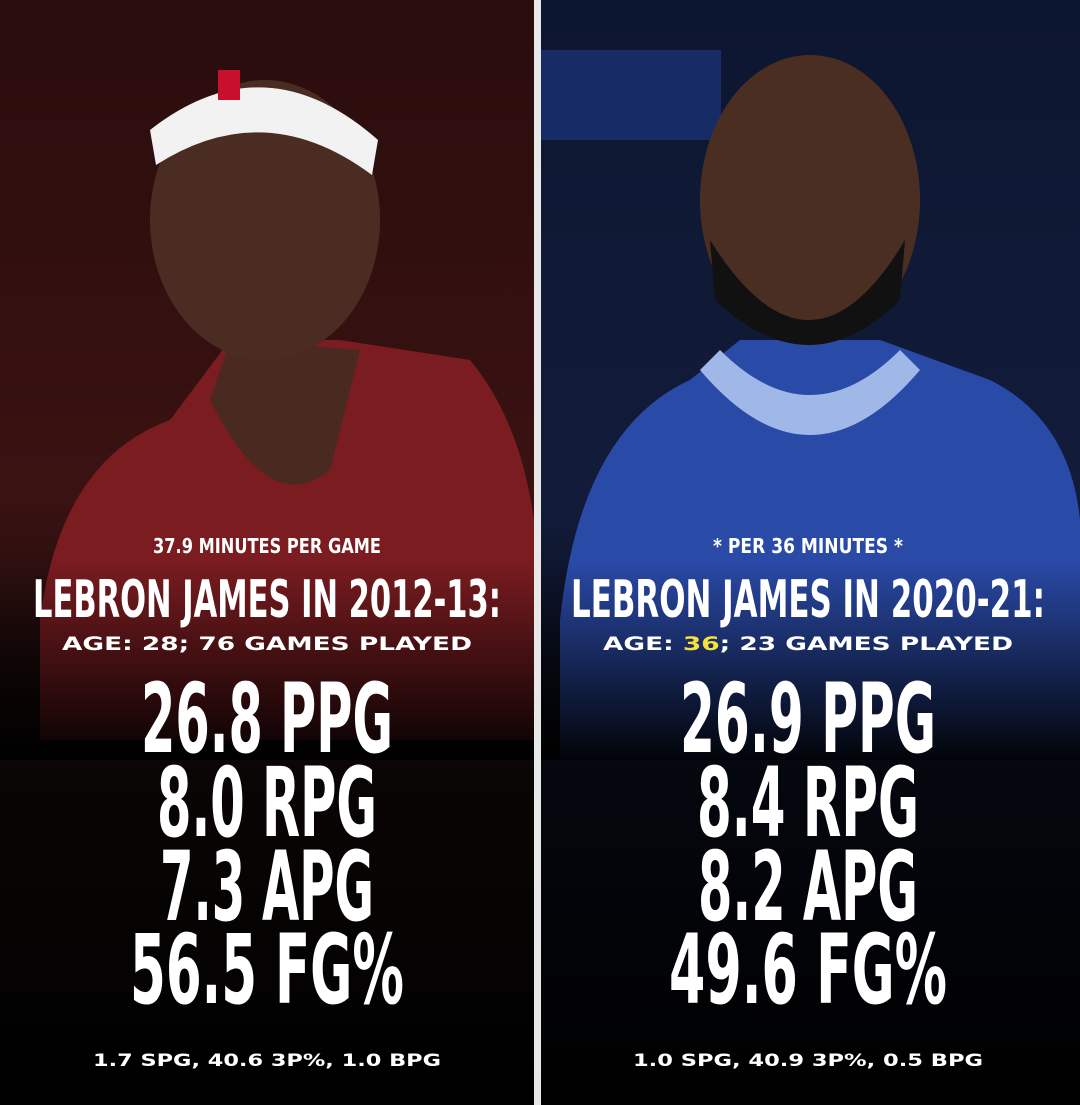 Image resolution: width=1080 pixels, height=1105 pixels. I want to click on stat: 8.2 APG, so click(808, 887).